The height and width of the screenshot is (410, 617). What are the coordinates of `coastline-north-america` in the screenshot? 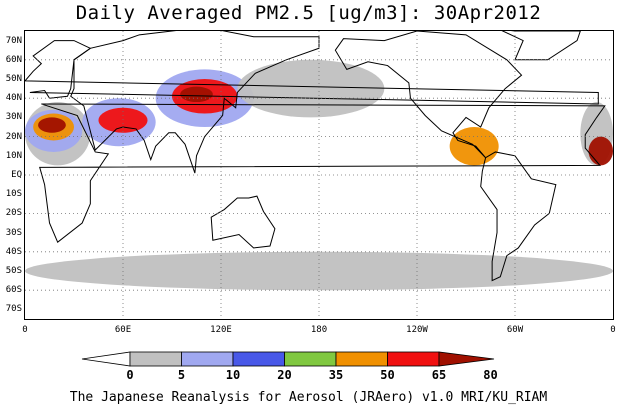 It's located at (428, 95).